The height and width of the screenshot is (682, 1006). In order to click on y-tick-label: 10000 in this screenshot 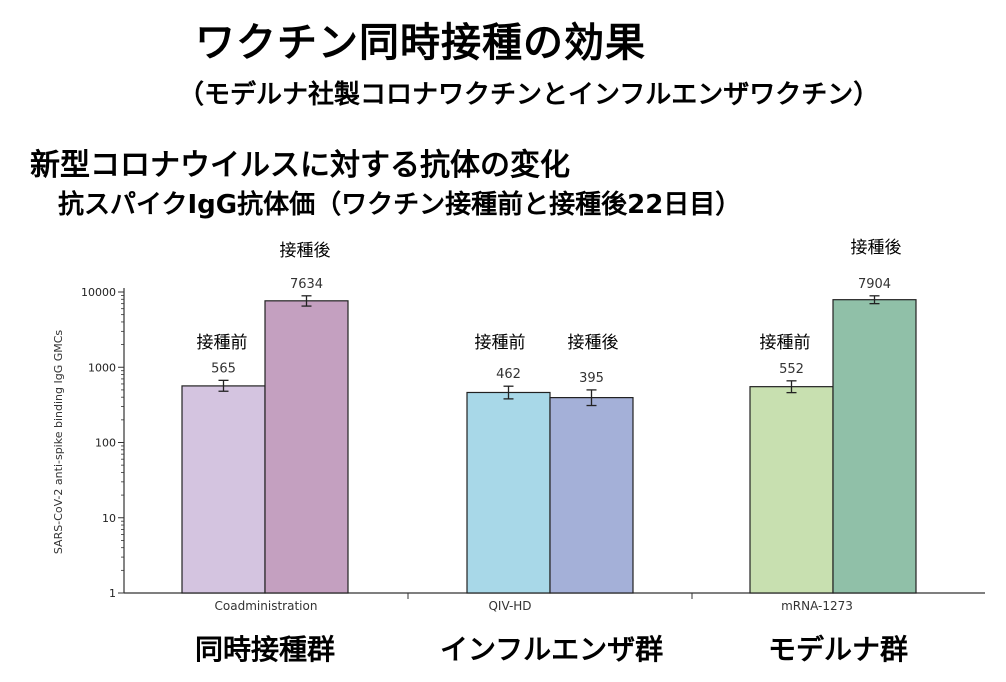, I will do `click(98, 292)`.